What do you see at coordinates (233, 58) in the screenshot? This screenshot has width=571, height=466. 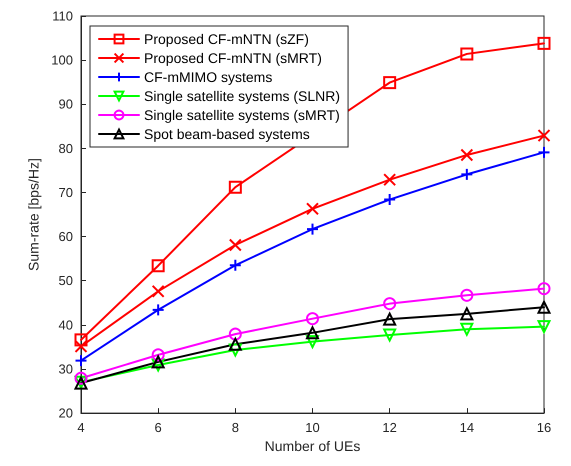 I see `legend-label: Proposed CF-mNTN (sMRT)` at bounding box center [233, 58].